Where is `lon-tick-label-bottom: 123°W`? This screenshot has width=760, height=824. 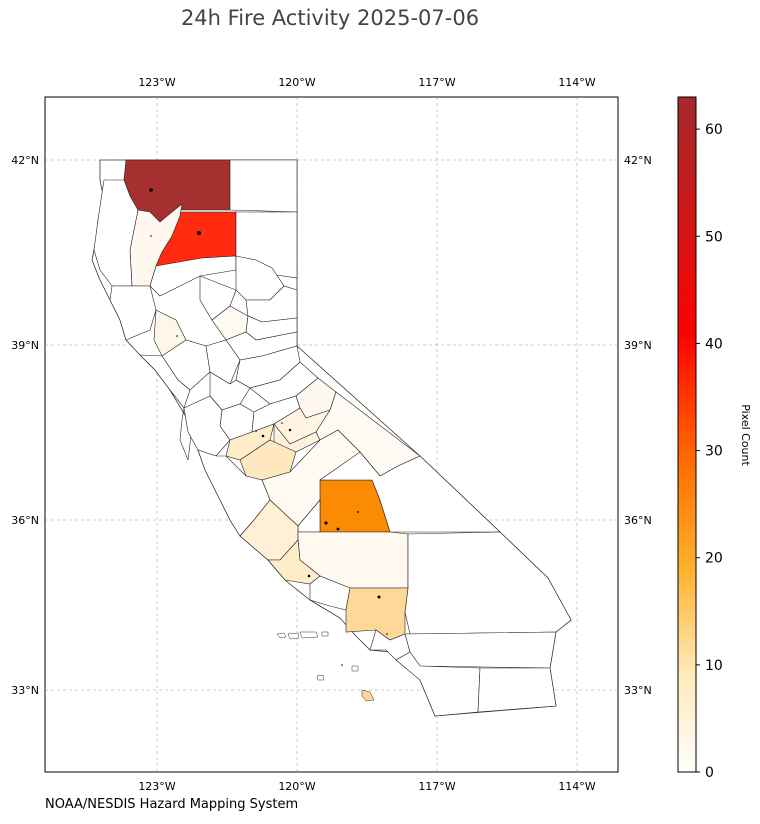 lon-tick-label-bottom: 123°W is located at coordinates (156, 786).